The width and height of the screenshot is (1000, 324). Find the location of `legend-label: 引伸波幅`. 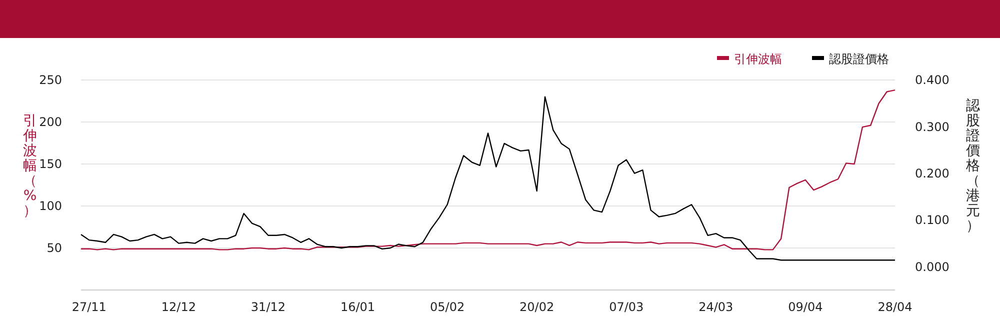

legend-label: 引伸波幅 is located at coordinates (758, 59).